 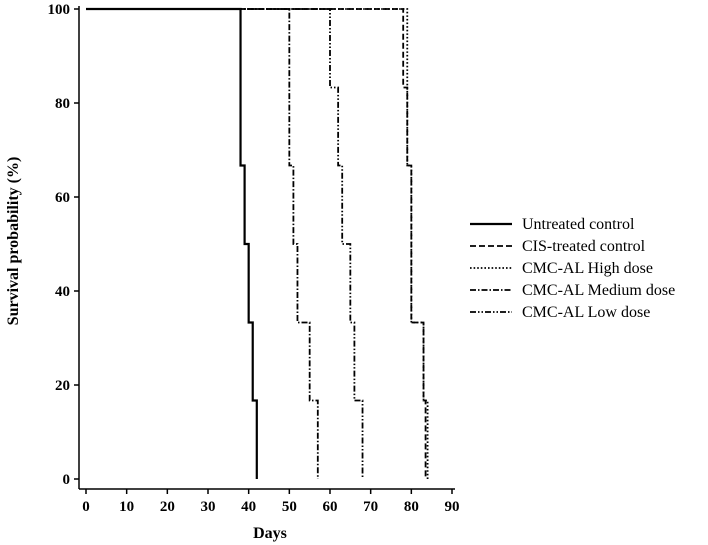 I want to click on x-tick-label: 40, so click(x=248, y=507).